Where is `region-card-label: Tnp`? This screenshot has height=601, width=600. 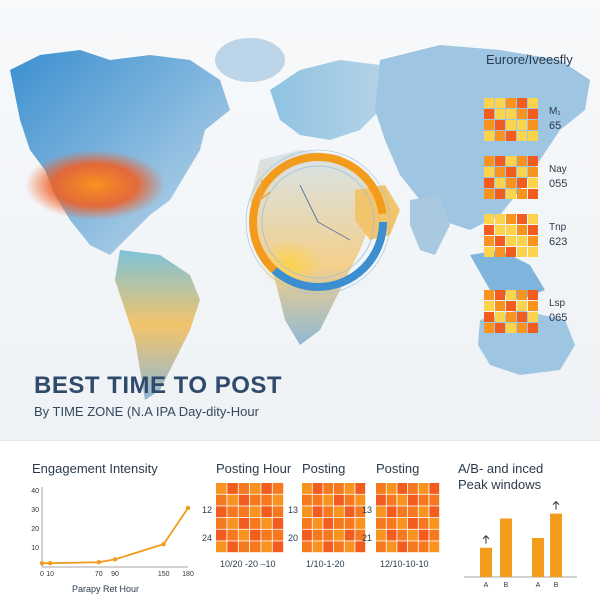
region-card-label: Tnp is located at coordinates (558, 227).